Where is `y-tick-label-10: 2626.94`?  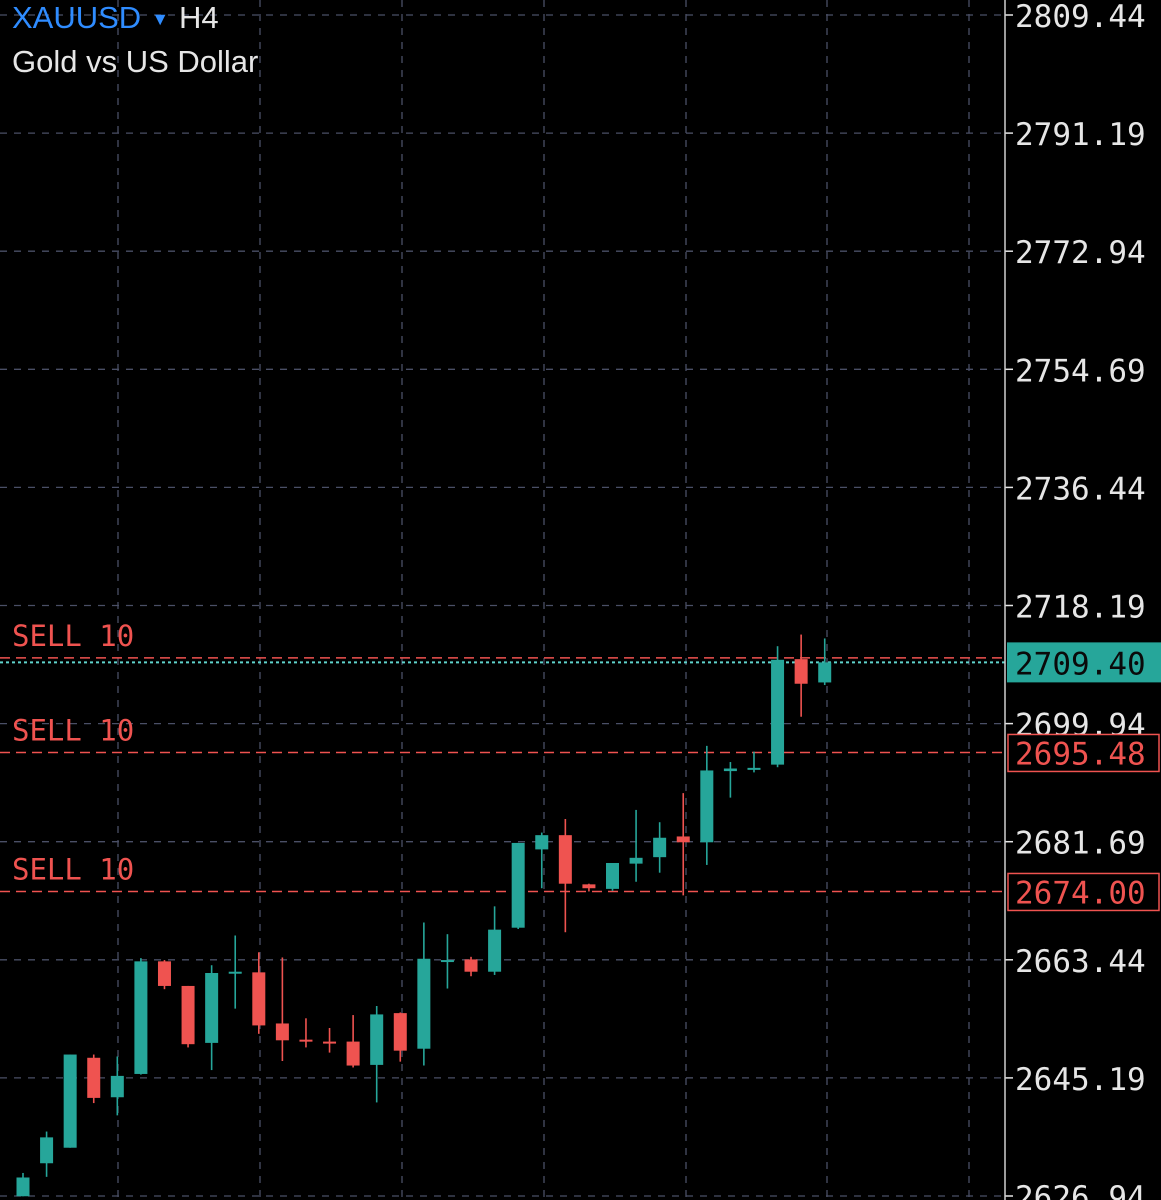
y-tick-label-10: 2626.94 is located at coordinates (1080, 1190).